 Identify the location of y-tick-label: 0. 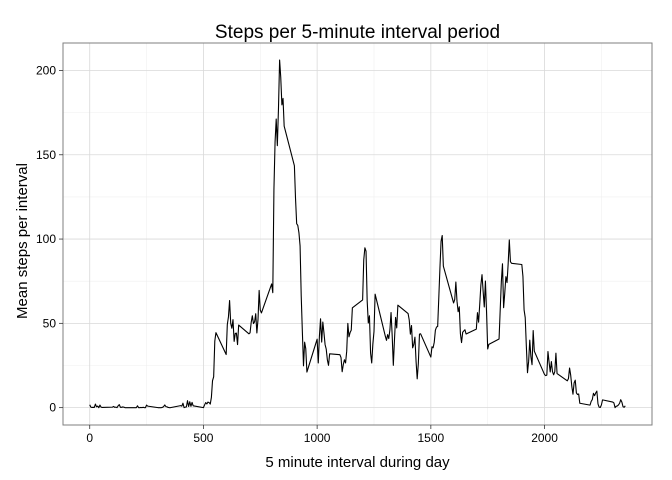
(52, 408).